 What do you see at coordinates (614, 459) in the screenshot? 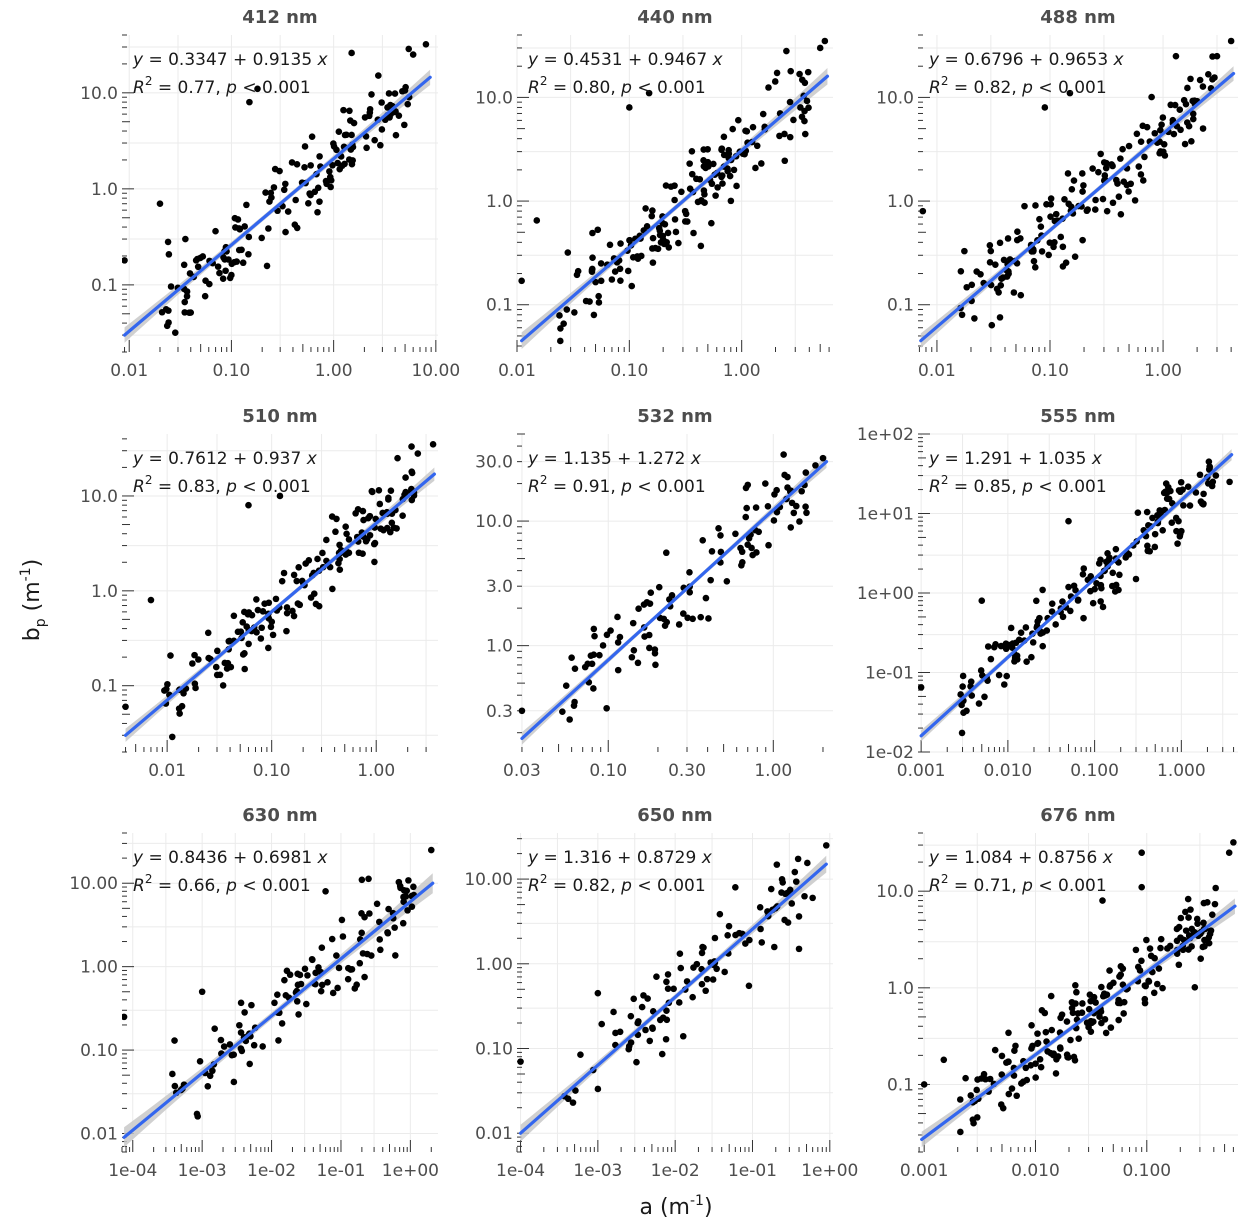
I see `regression-equation: y = 1.135 + 1.272 x` at bounding box center [614, 459].